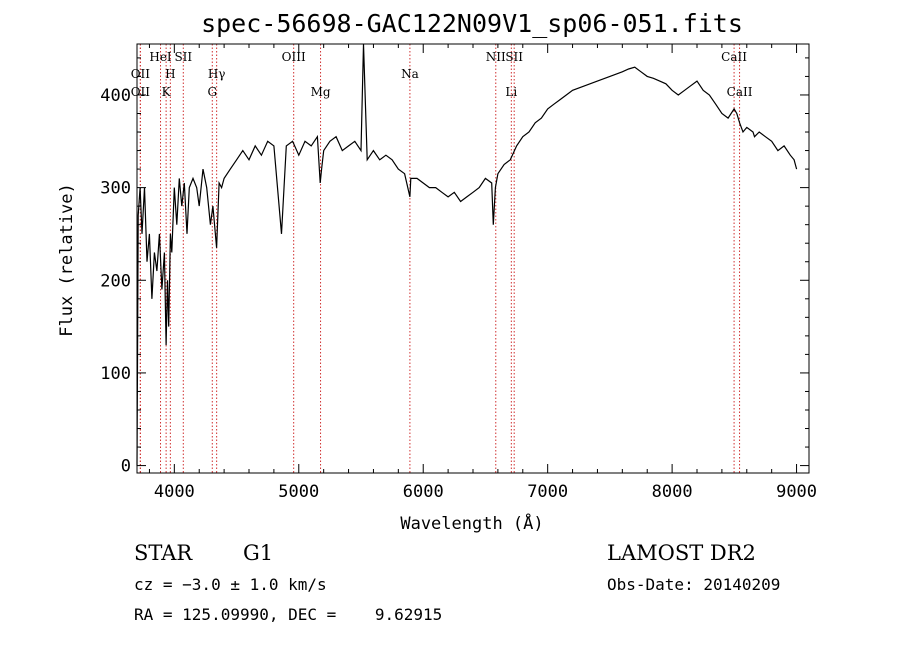 The width and height of the screenshot is (900, 649). I want to click on redshift-info: cz = −3.0 ± 1.0 km/s, so click(230, 584).